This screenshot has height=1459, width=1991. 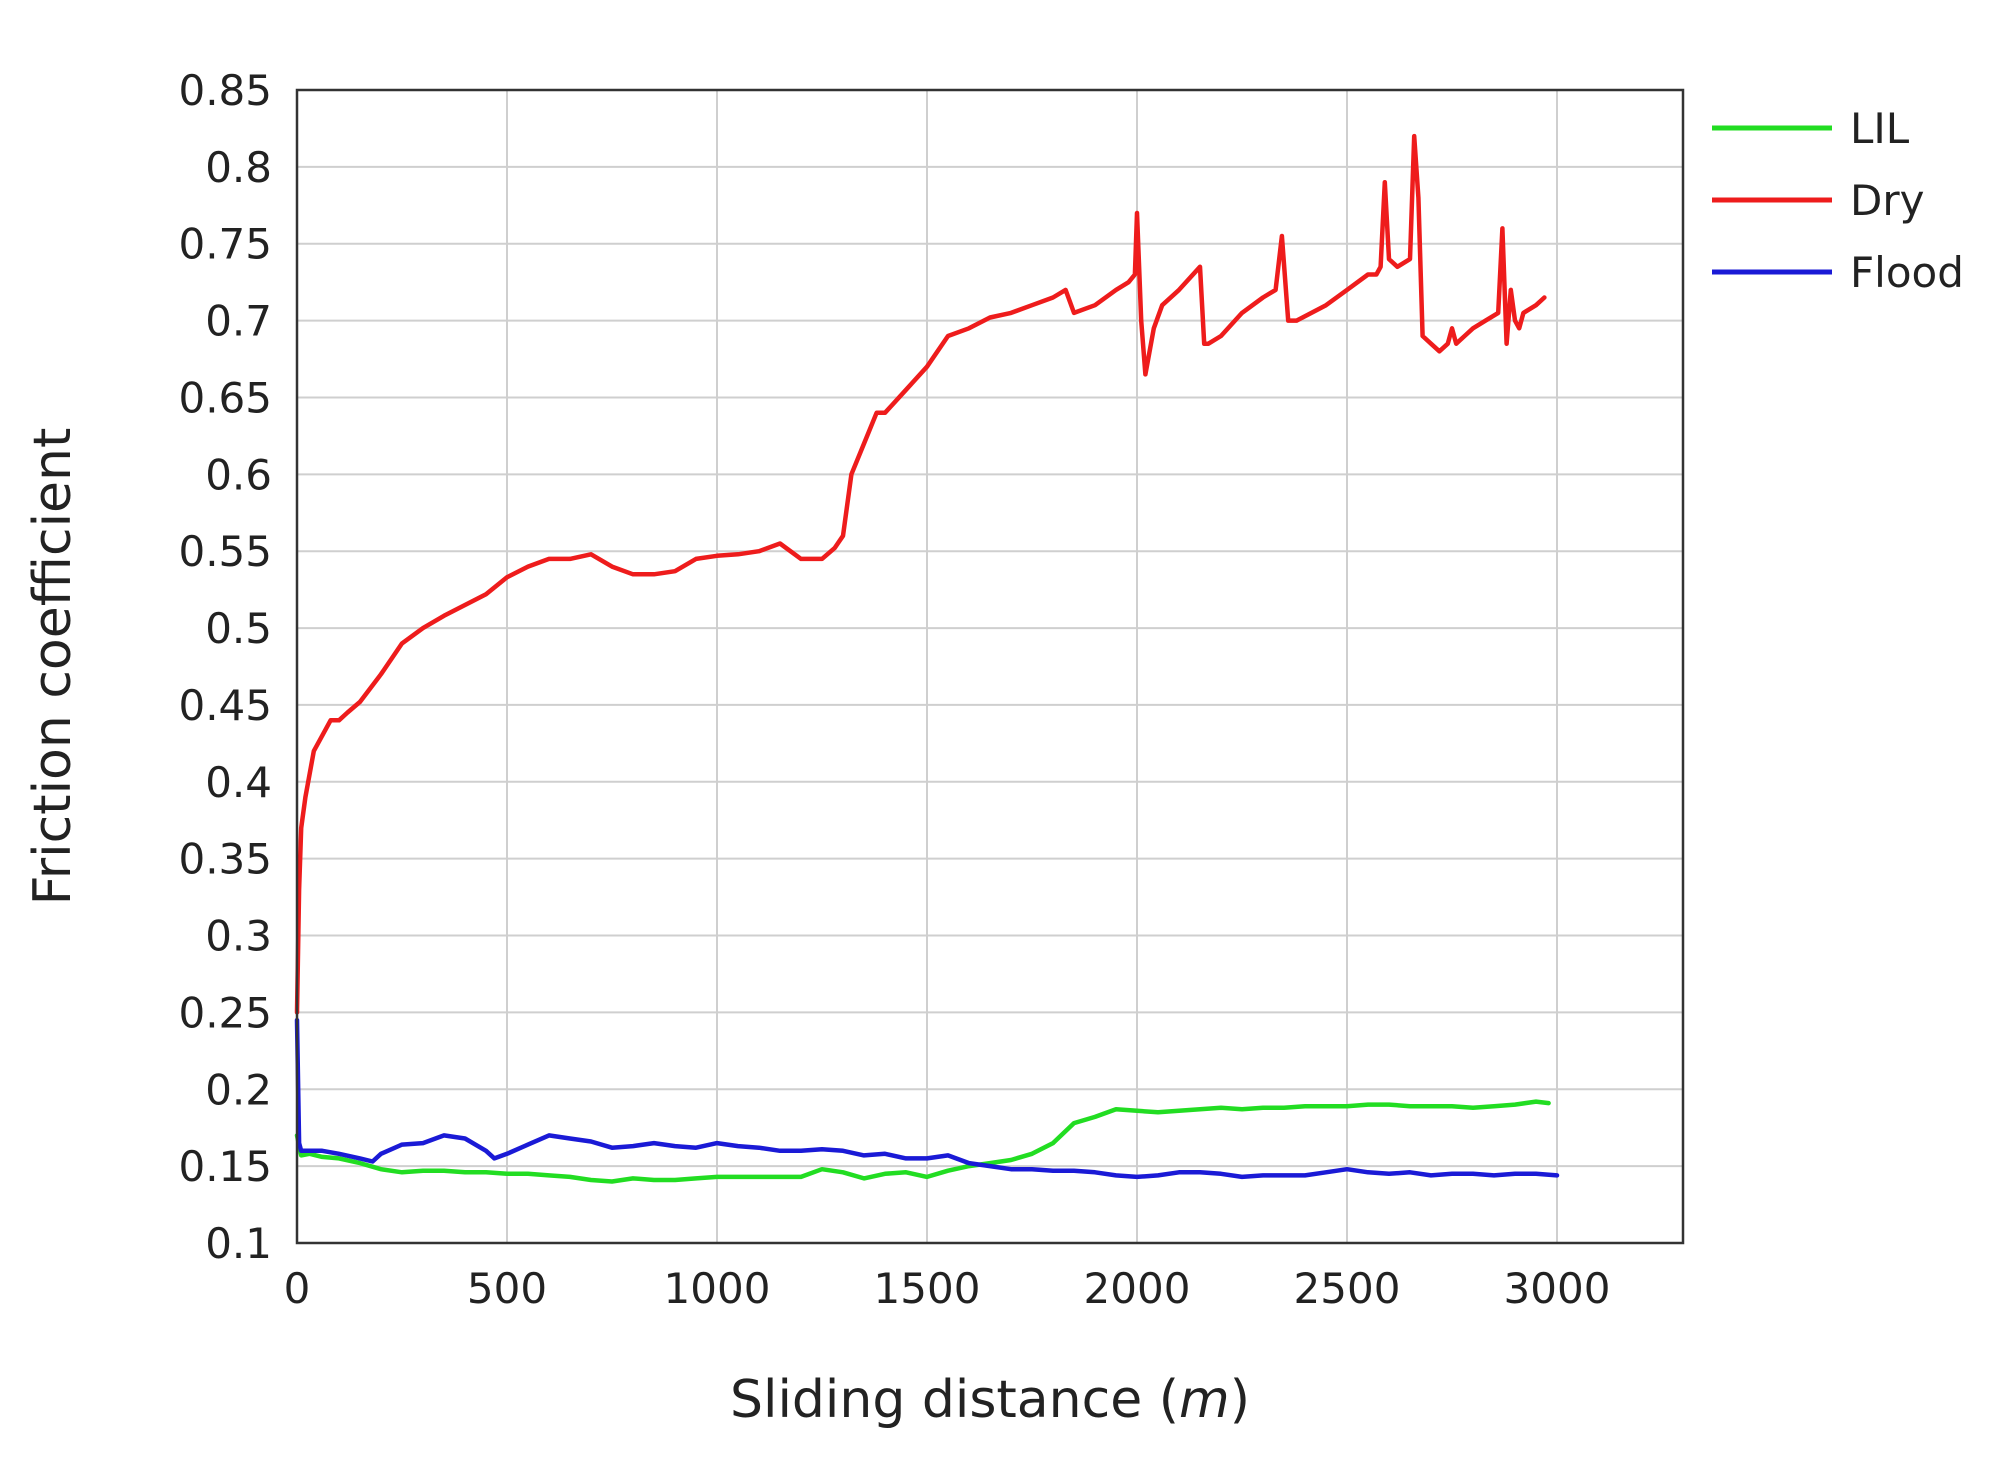 I want to click on y-tick-label: 0.4, so click(x=238, y=782).